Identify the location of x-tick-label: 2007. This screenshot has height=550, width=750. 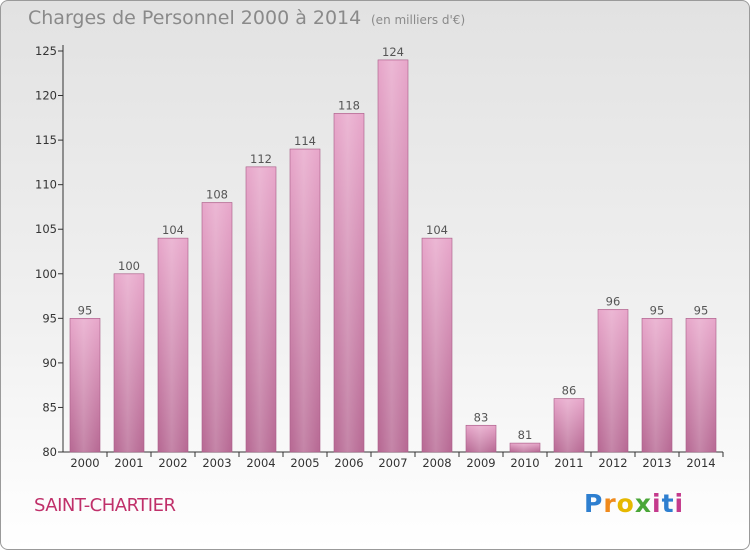
(392, 463).